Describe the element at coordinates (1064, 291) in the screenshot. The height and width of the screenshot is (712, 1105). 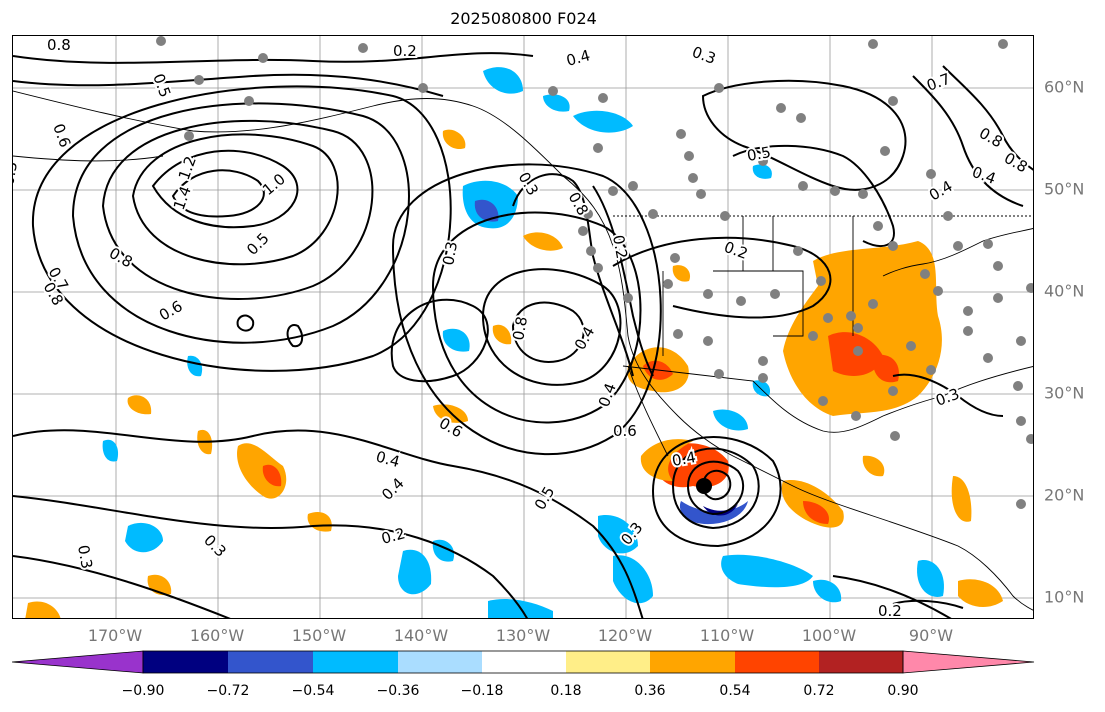
I see `lat-label-40n: 40°N` at that location.